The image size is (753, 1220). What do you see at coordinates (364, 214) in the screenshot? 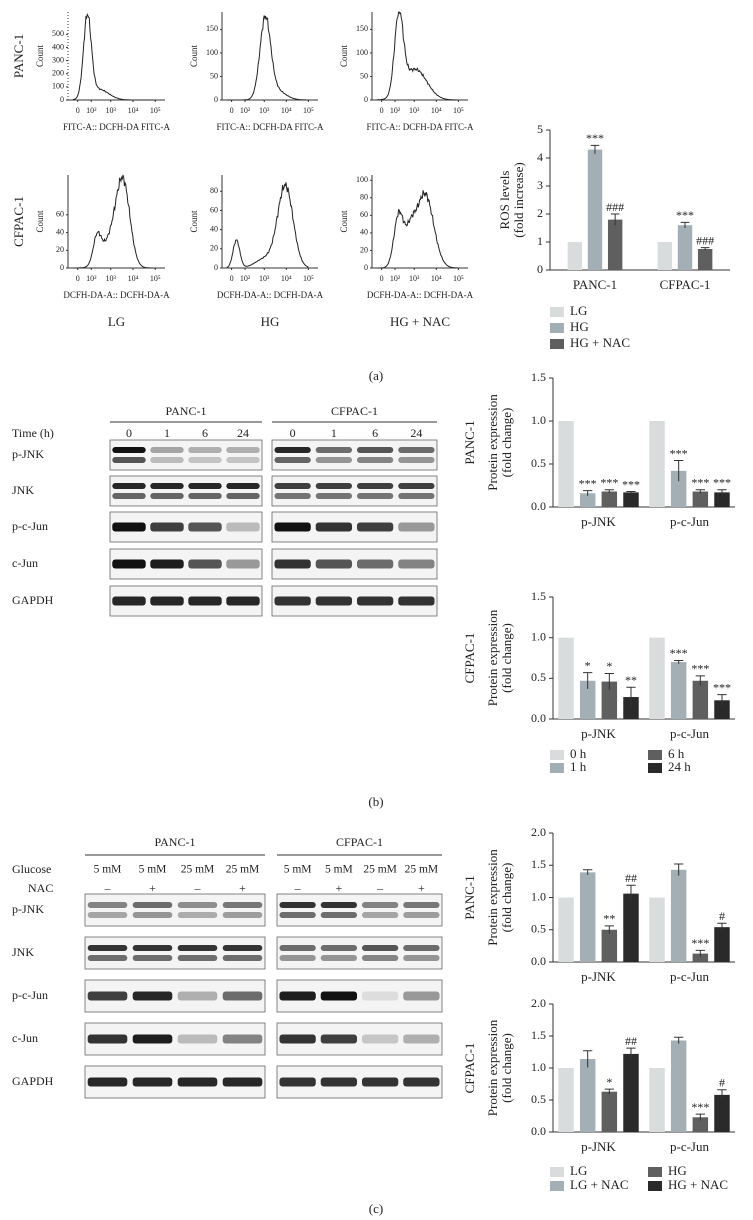
I see `y-tick-label: 60` at bounding box center [364, 214].